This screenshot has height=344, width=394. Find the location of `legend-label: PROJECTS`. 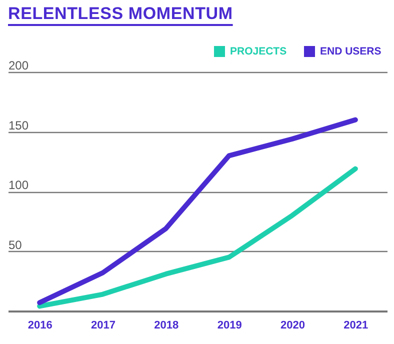

legend-label: PROJECTS is located at coordinates (258, 52).